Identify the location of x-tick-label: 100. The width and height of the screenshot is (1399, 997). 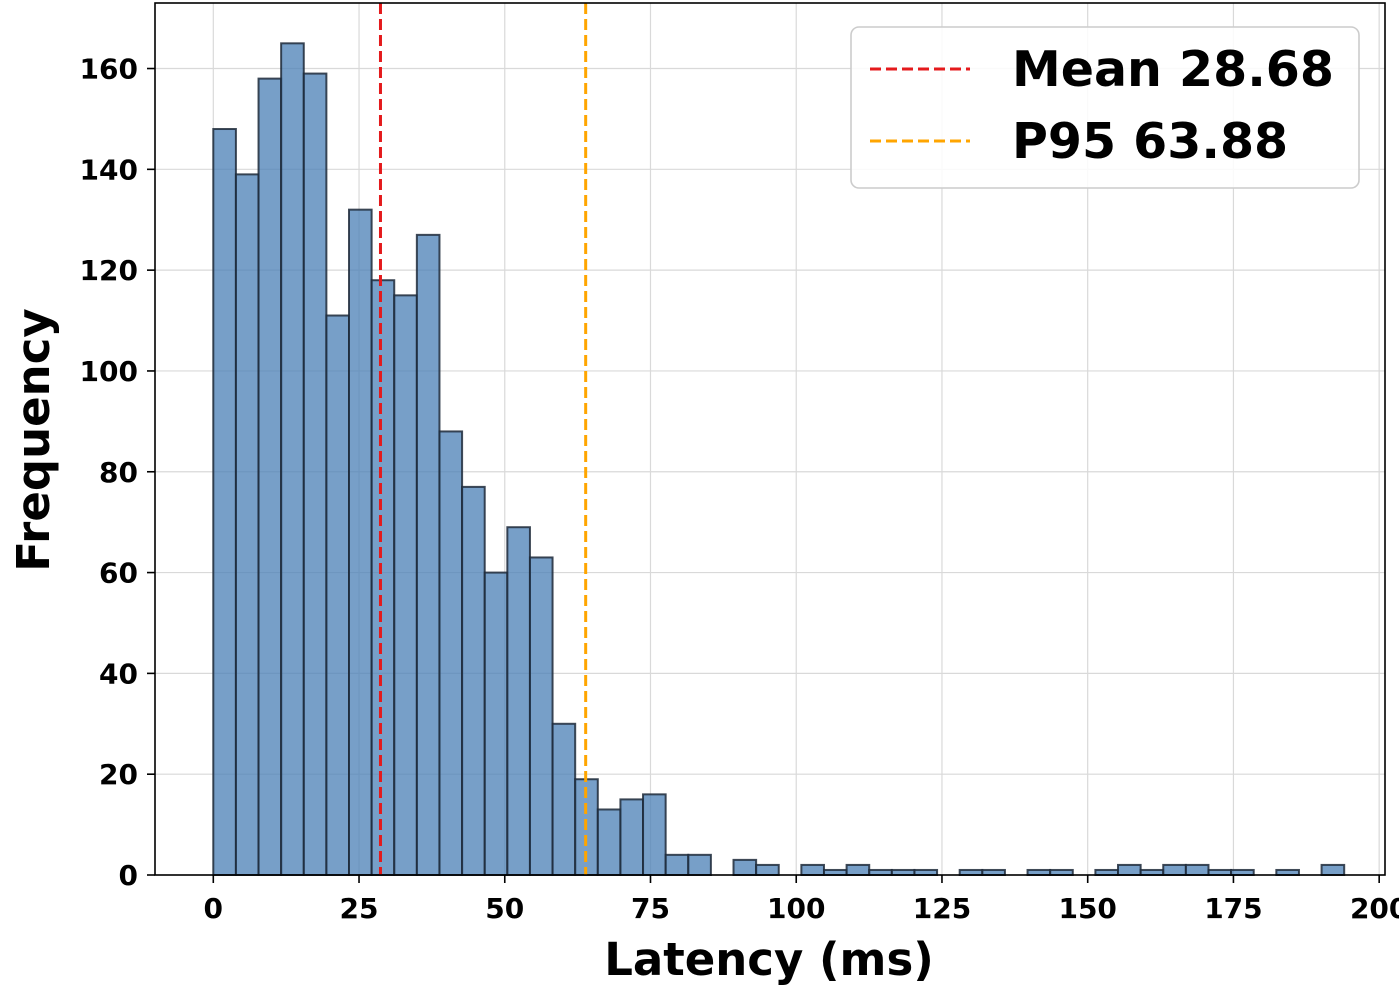
(796, 908).